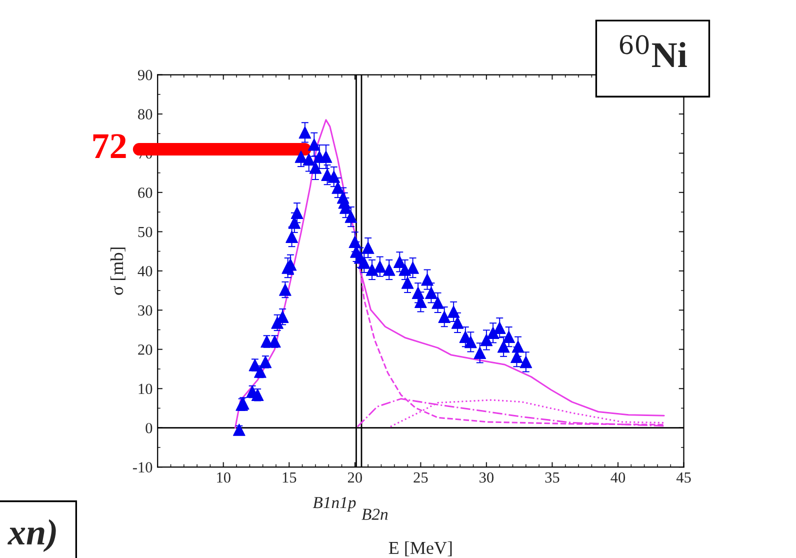 This screenshot has height=558, width=796. I want to click on y-tick-label: 10, so click(145, 389).